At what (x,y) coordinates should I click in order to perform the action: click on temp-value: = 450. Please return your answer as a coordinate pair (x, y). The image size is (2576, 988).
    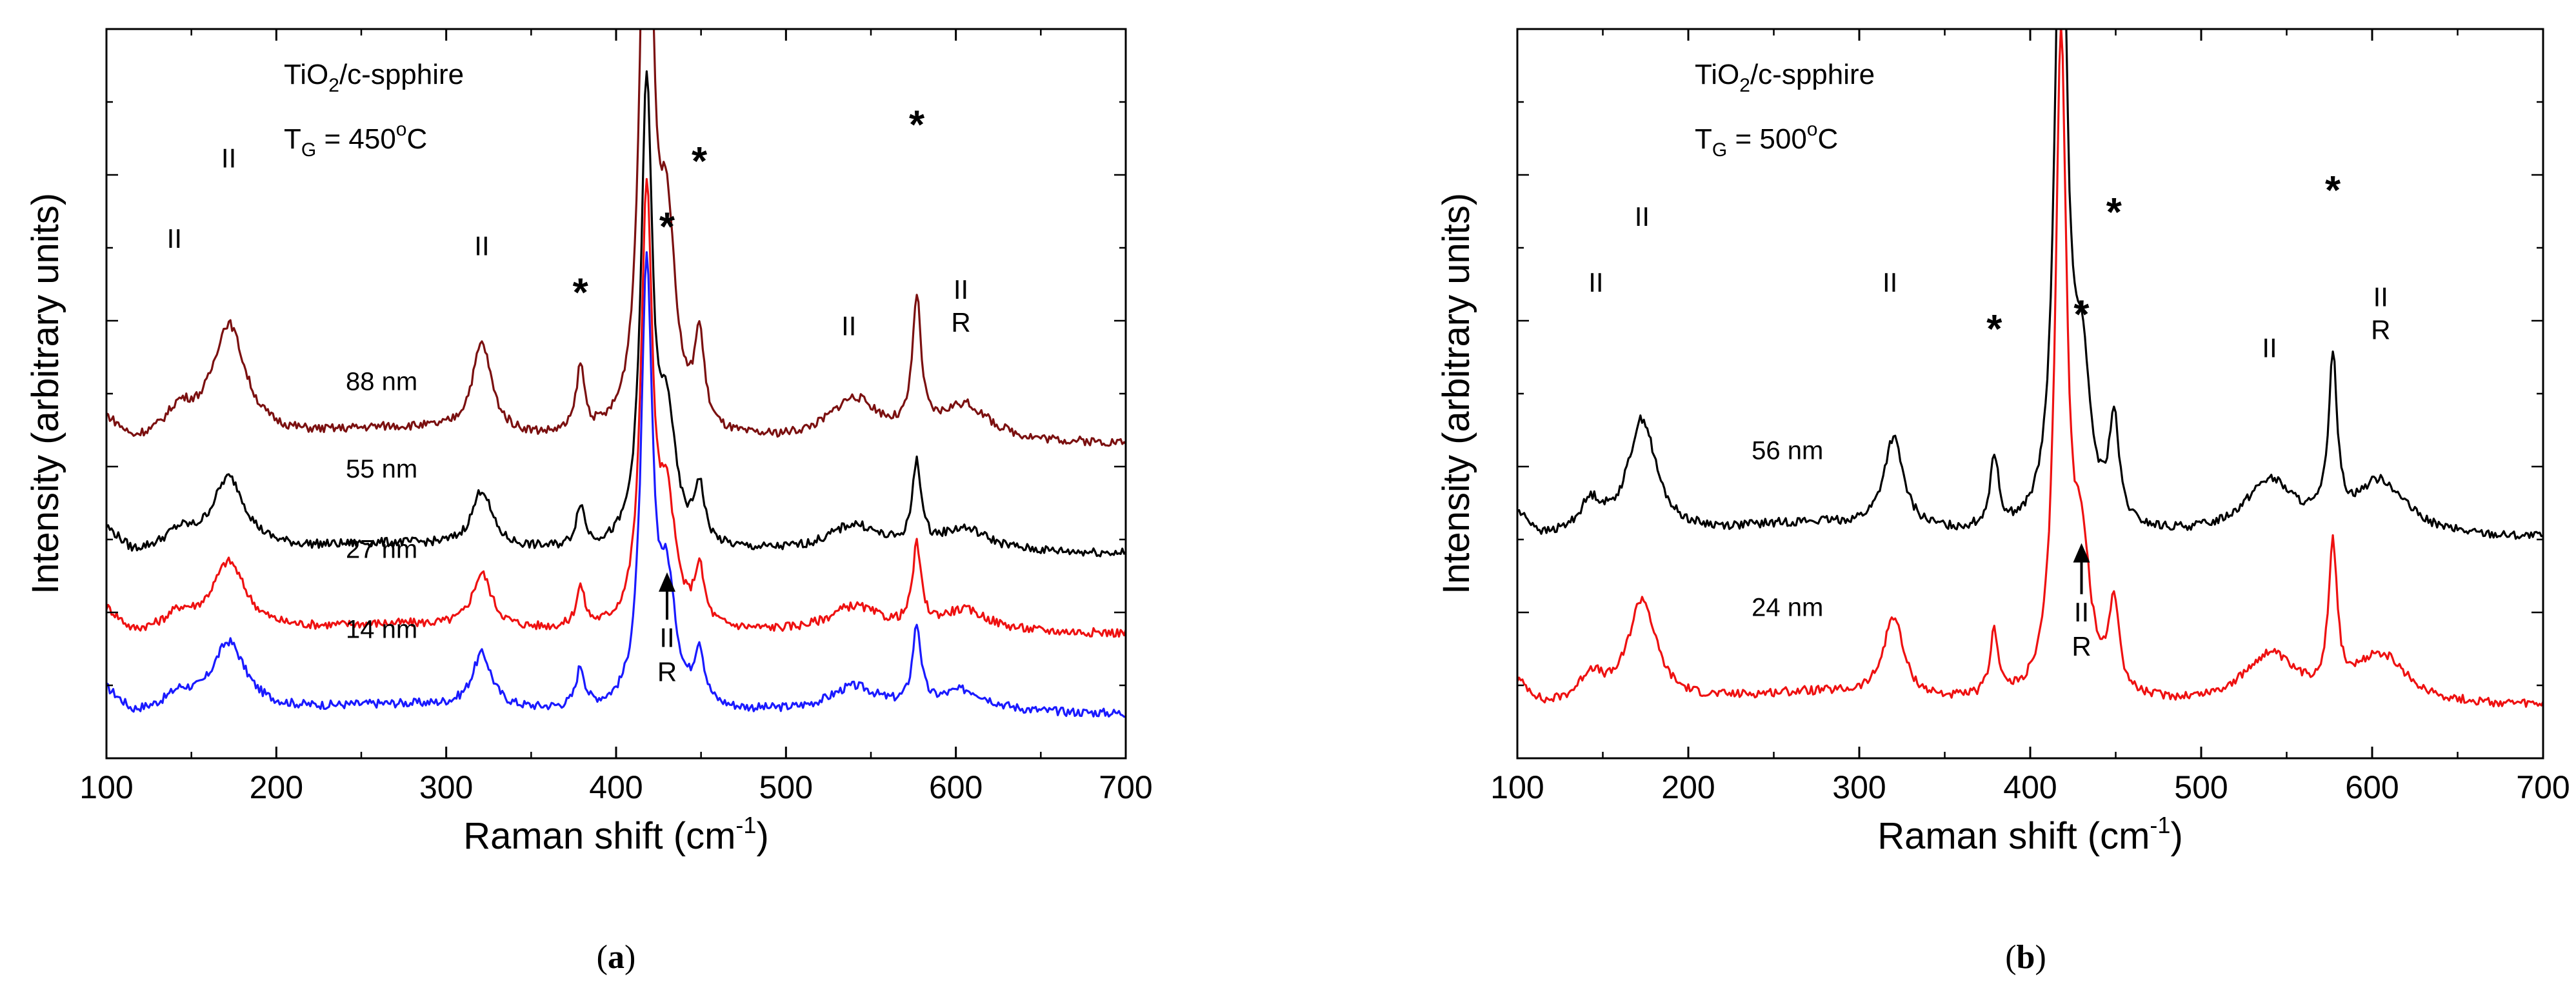
    Looking at the image, I should click on (356, 139).